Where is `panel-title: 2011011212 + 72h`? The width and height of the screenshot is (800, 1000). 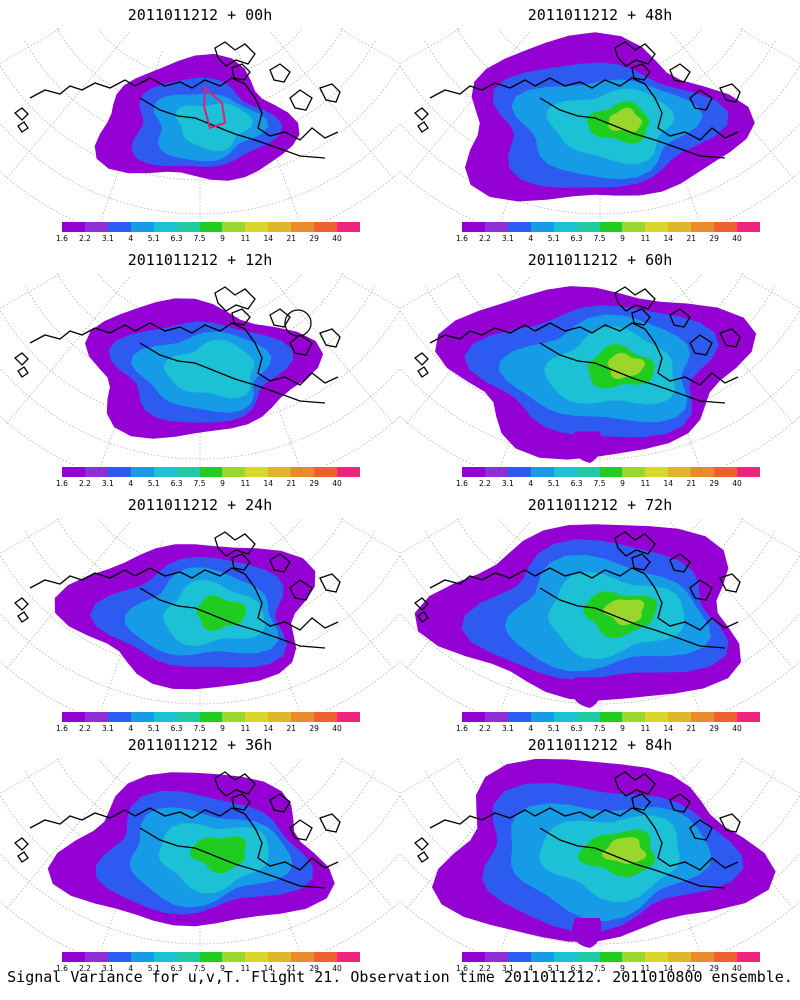 panel-title: 2011011212 + 72h is located at coordinates (600, 505).